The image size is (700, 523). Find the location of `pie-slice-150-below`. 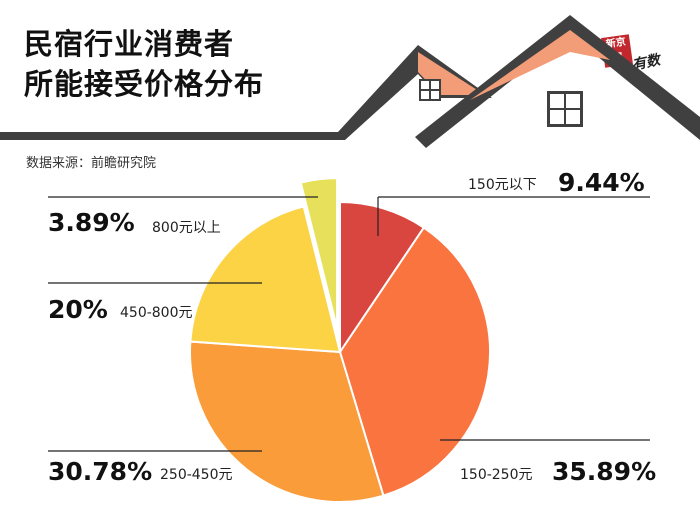

pie-slice-150-below is located at coordinates (382, 278).